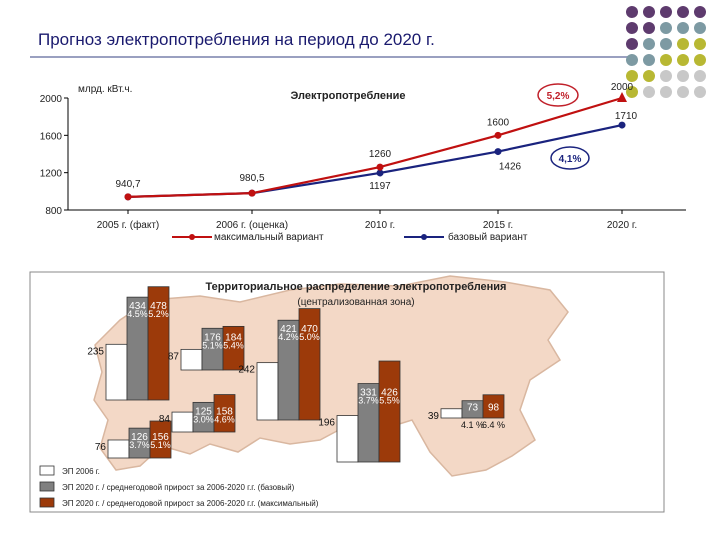 The image size is (720, 540). Describe the element at coordinates (101, 447) in the screenshot. I see `bar-value-label: 76` at that location.